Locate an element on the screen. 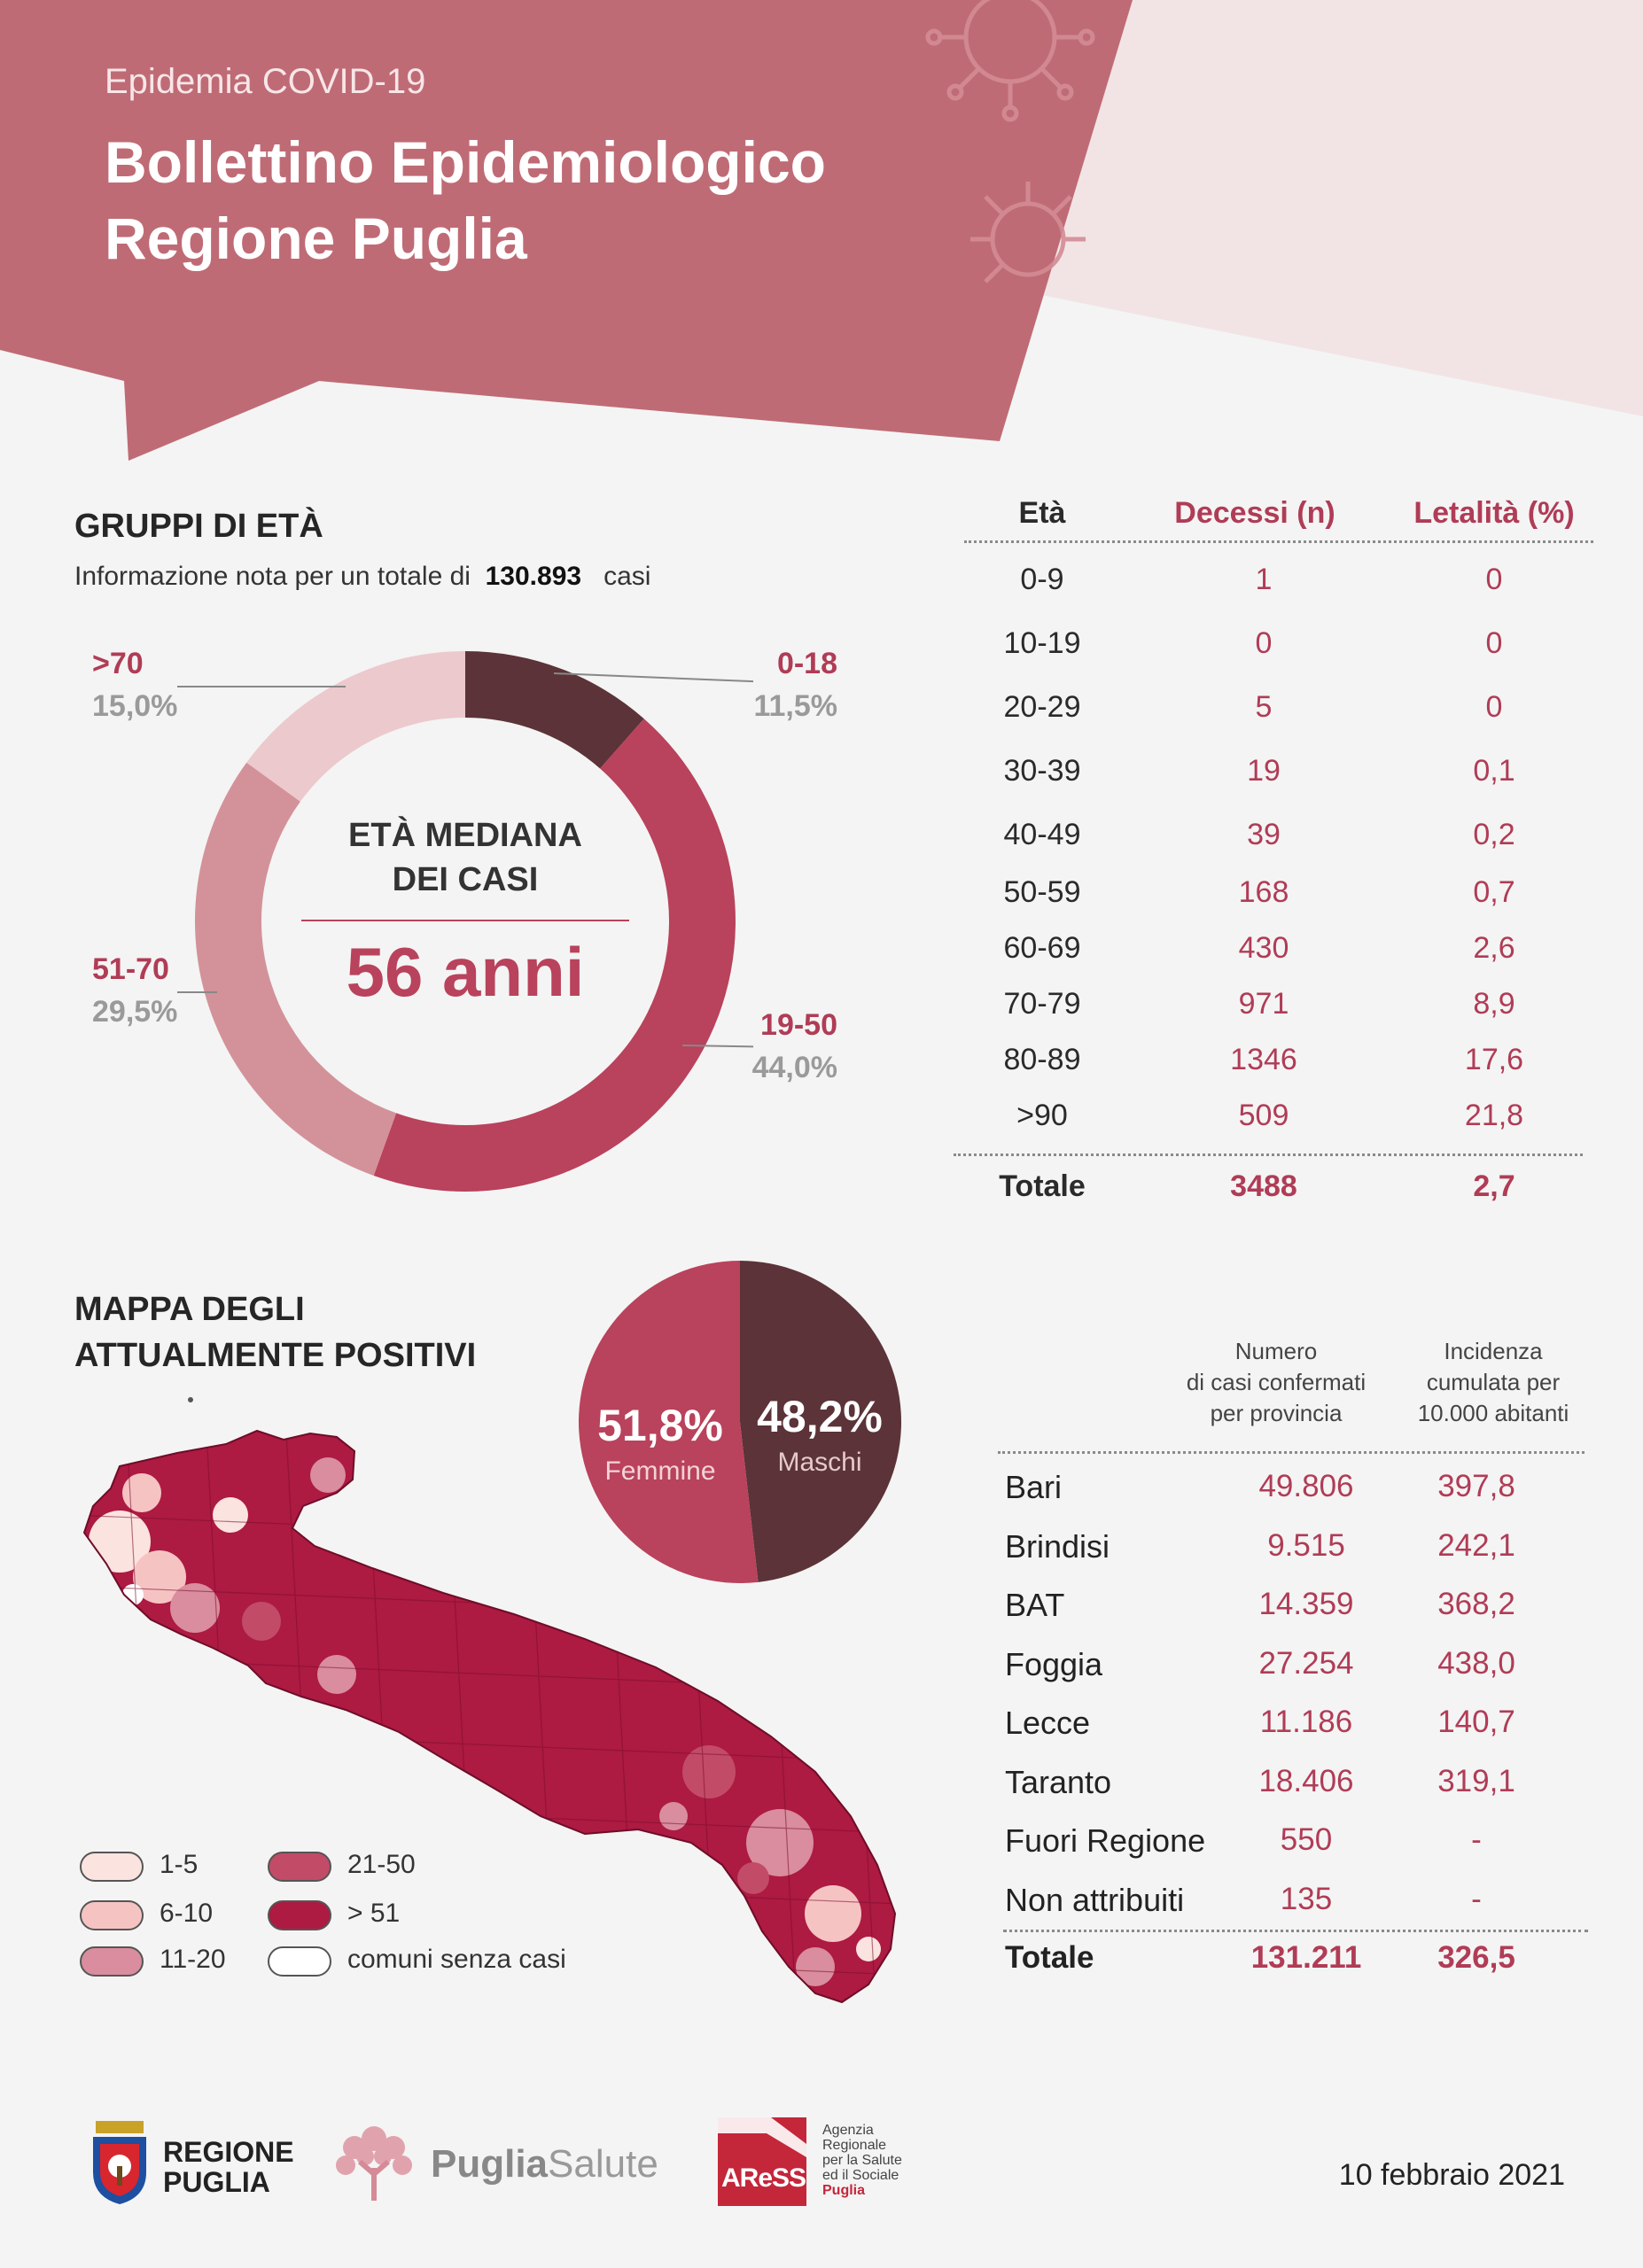 Image resolution: width=1643 pixels, height=2268 pixels. male-label-group: 48,2% Maschi is located at coordinates (819, 1434).